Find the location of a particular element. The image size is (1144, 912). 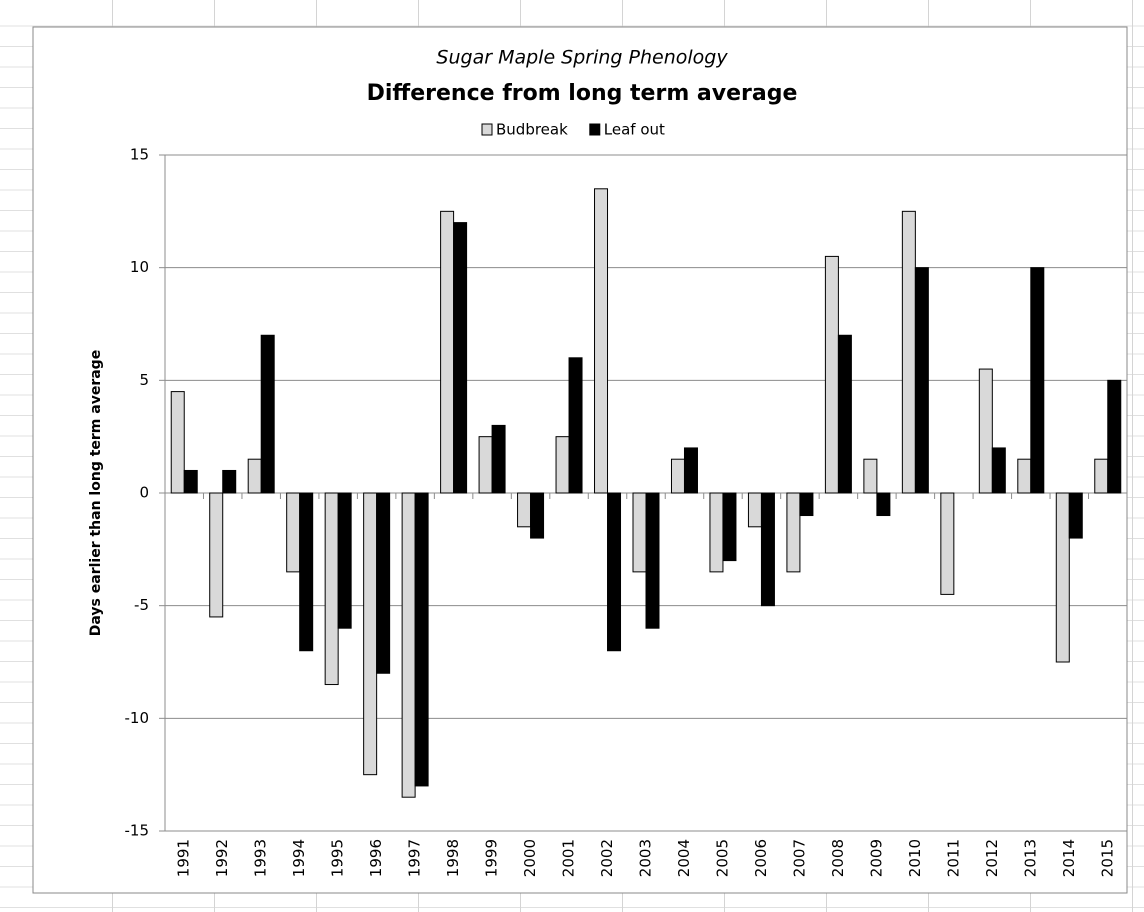

y-tick-label: -15 is located at coordinates (137, 831).